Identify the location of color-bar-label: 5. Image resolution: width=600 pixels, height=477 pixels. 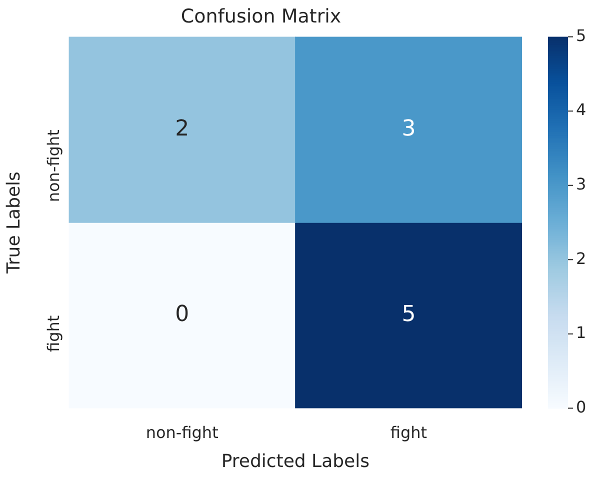
(581, 35).